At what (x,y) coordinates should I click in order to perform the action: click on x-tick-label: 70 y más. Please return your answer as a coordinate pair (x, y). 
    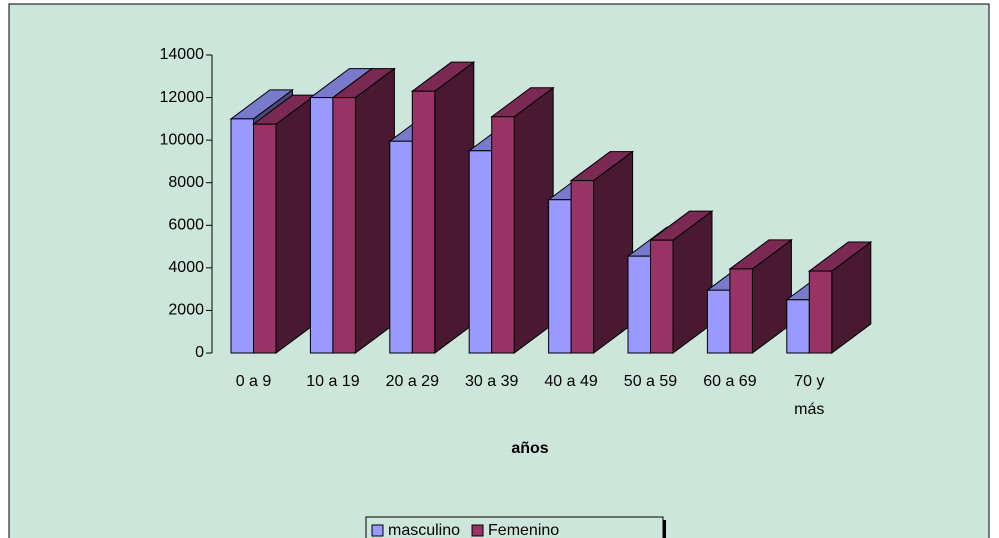
    Looking at the image, I should click on (809, 395).